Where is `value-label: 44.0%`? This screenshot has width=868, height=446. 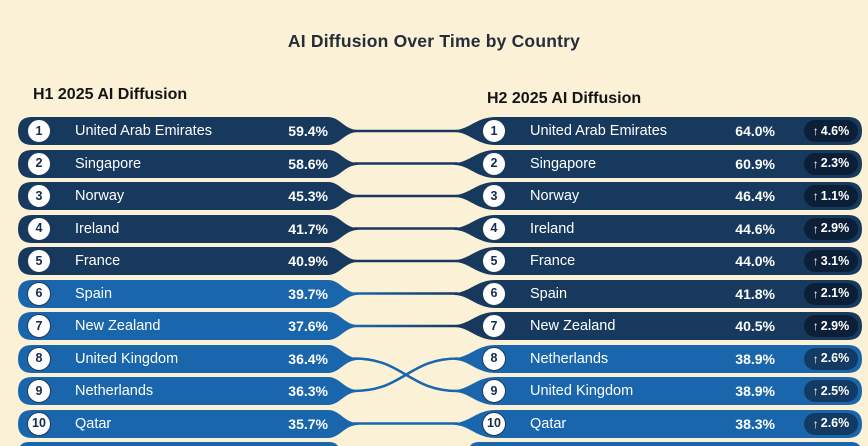
value-label: 44.0% is located at coordinates (755, 261).